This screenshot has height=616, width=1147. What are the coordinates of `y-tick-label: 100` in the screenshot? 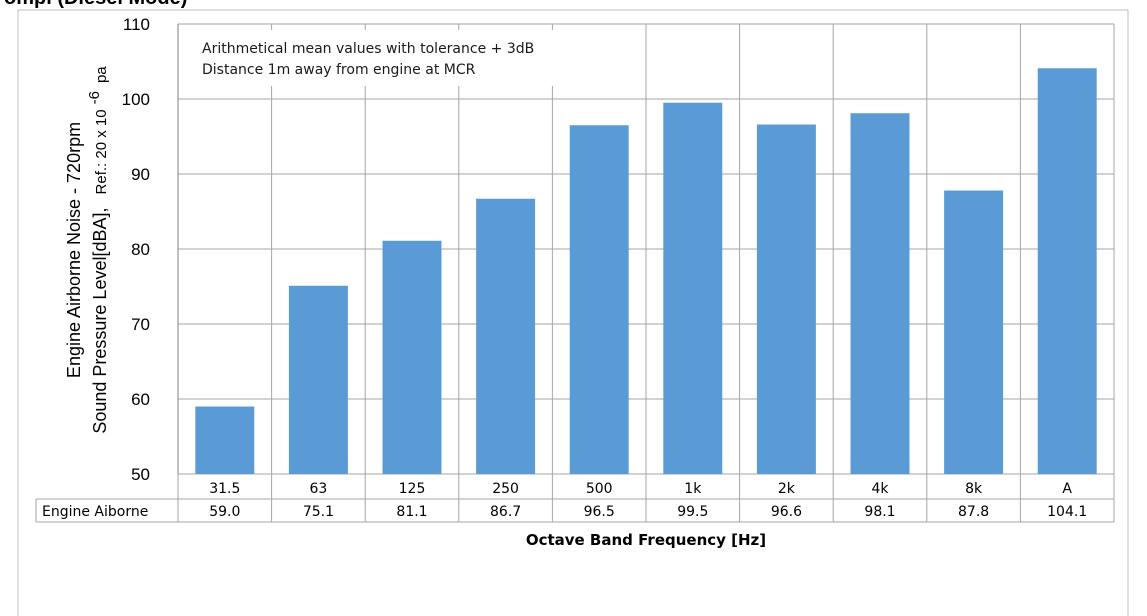 It's located at (136, 99).